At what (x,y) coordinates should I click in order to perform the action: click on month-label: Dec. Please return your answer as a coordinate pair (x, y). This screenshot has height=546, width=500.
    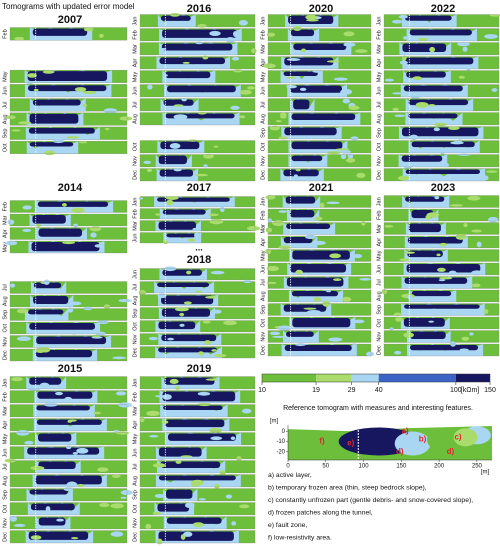
    Looking at the image, I should click on (135, 175).